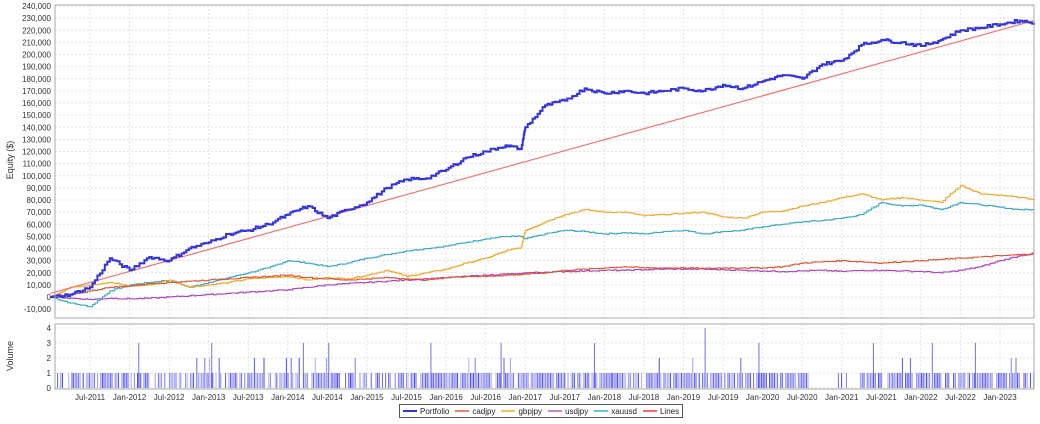 This screenshot has width=1040, height=424. Describe the element at coordinates (90, 397) in the screenshot. I see `x-tick-label: Jul-2011` at that location.